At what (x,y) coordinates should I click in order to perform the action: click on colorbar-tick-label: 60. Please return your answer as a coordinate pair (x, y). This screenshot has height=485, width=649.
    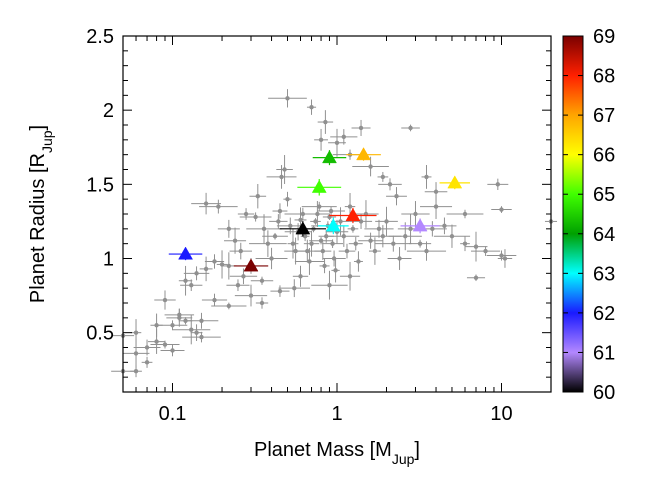
    Looking at the image, I should click on (604, 393).